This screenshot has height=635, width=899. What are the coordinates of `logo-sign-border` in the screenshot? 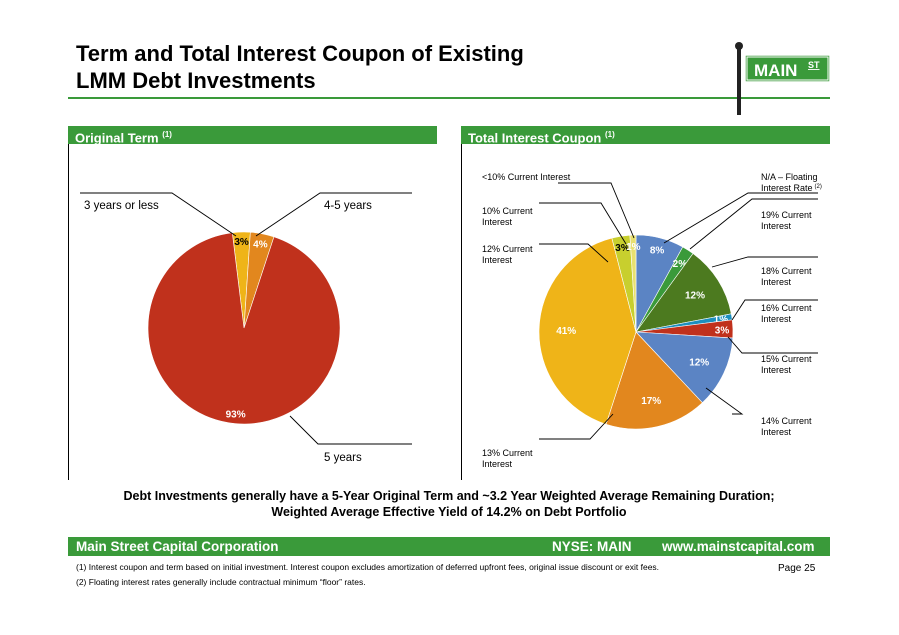 It's located at (787, 68).